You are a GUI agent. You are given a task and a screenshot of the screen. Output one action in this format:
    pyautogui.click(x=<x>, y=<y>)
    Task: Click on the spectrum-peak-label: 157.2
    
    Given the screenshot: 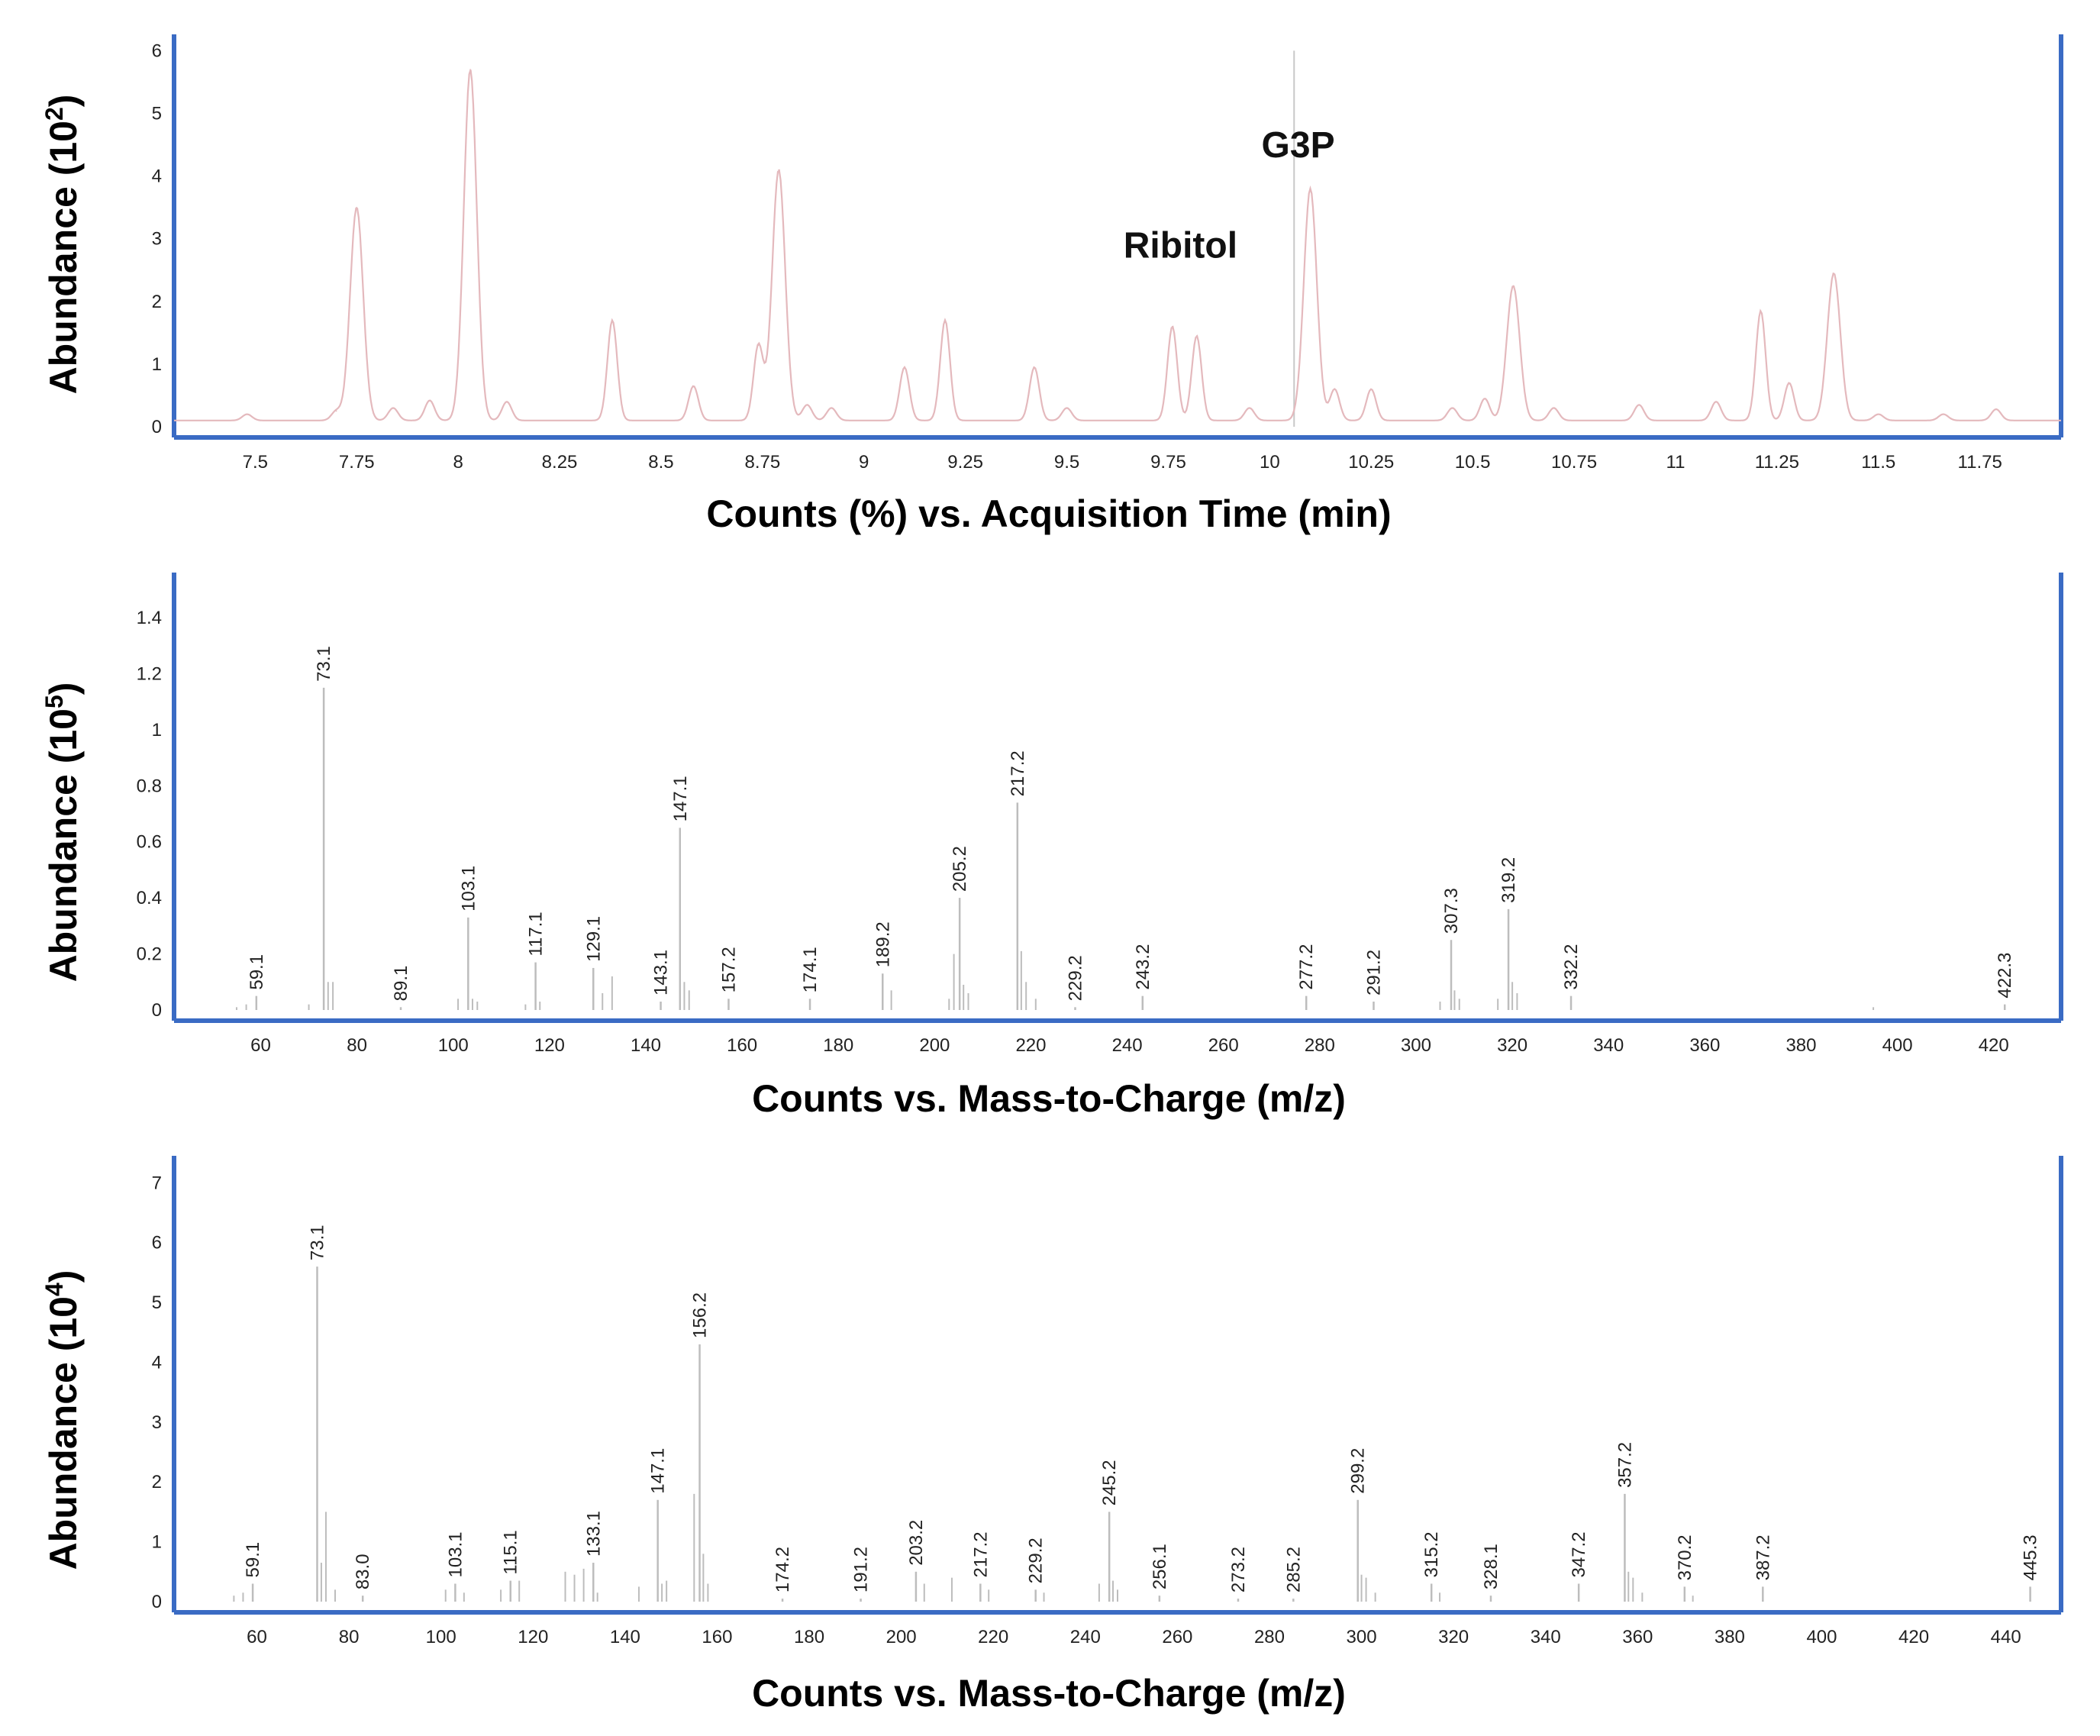 What is the action you would take?
    pyautogui.click(x=729, y=970)
    